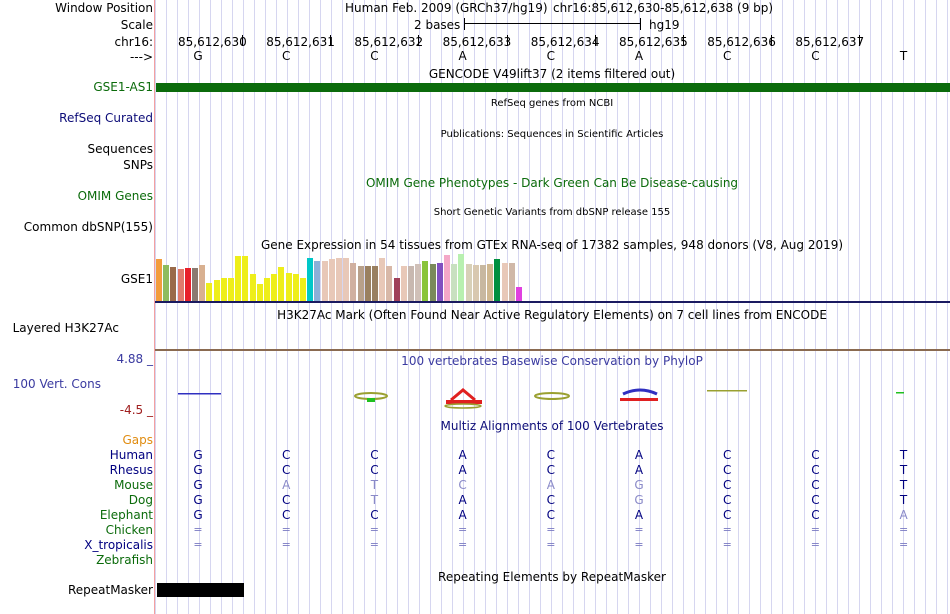 The height and width of the screenshot is (614, 950). What do you see at coordinates (595, 40) in the screenshot?
I see `ruler-tick-mark` at bounding box center [595, 40].